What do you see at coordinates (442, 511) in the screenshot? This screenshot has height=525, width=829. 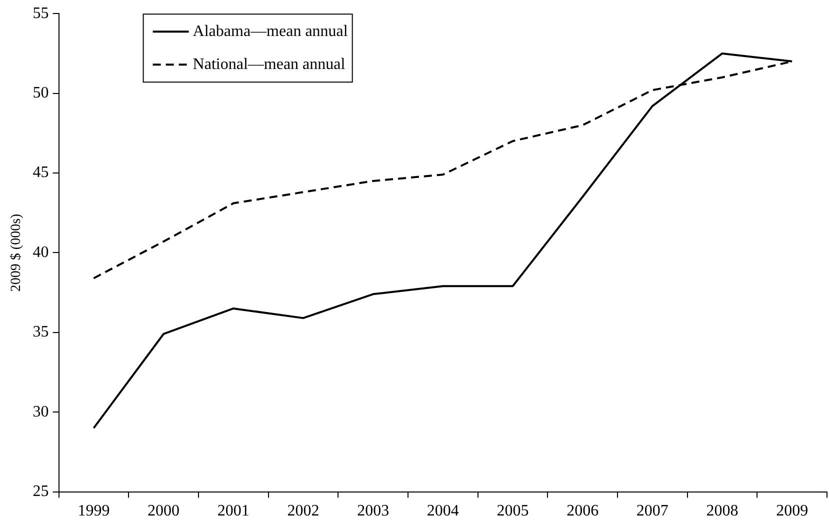 I see `x-tick-label: 2004` at bounding box center [442, 511].